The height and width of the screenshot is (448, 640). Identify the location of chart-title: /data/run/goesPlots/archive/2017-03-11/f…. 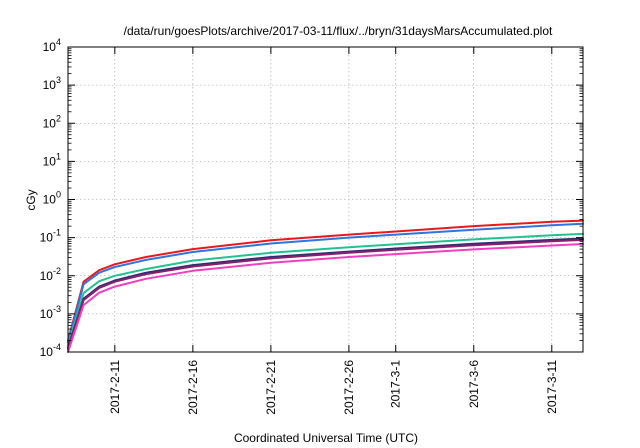
(338, 31).